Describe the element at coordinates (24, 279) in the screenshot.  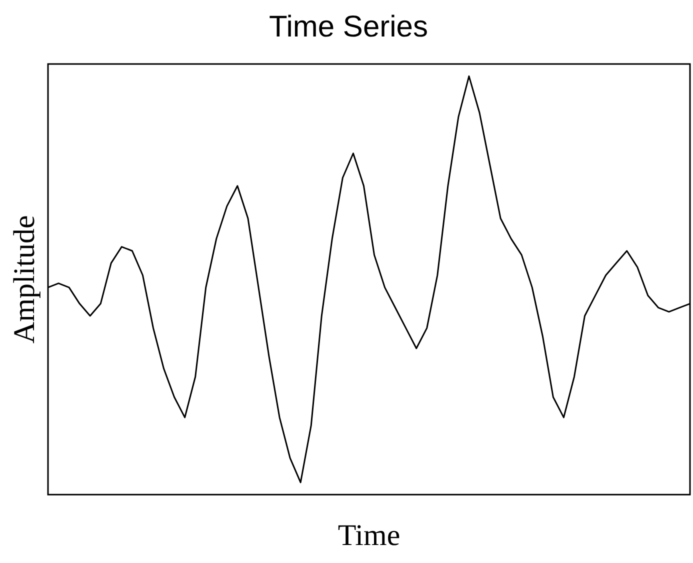
I see `y-axis-title: Amplitude` at that location.